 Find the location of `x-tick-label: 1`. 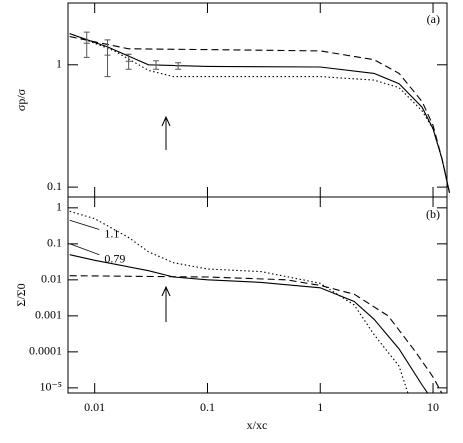

x-tick-label: 1 is located at coordinates (320, 407).